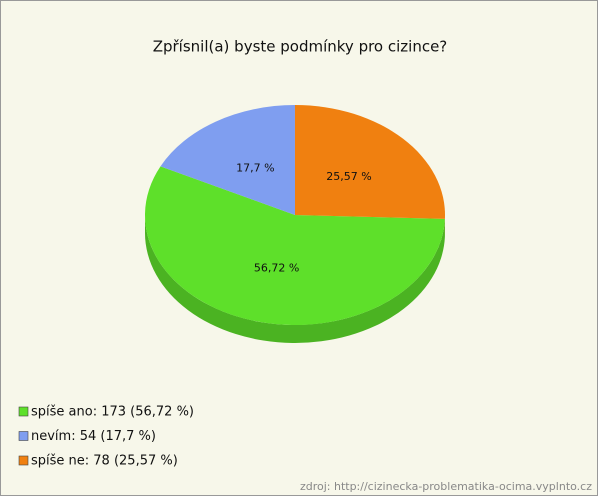 This screenshot has height=497, width=599. I want to click on slice-label: 56,72 %, so click(276, 267).